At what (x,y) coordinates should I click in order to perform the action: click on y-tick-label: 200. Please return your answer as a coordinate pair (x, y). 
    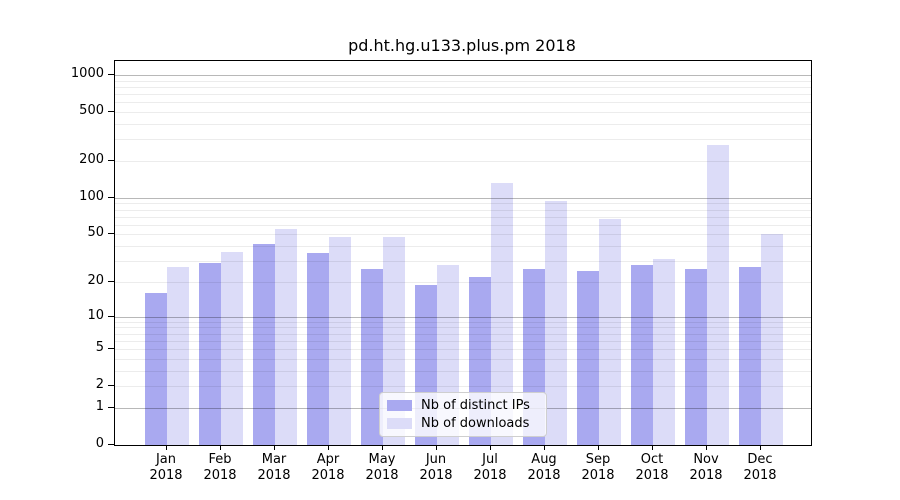
    Looking at the image, I should click on (91, 159).